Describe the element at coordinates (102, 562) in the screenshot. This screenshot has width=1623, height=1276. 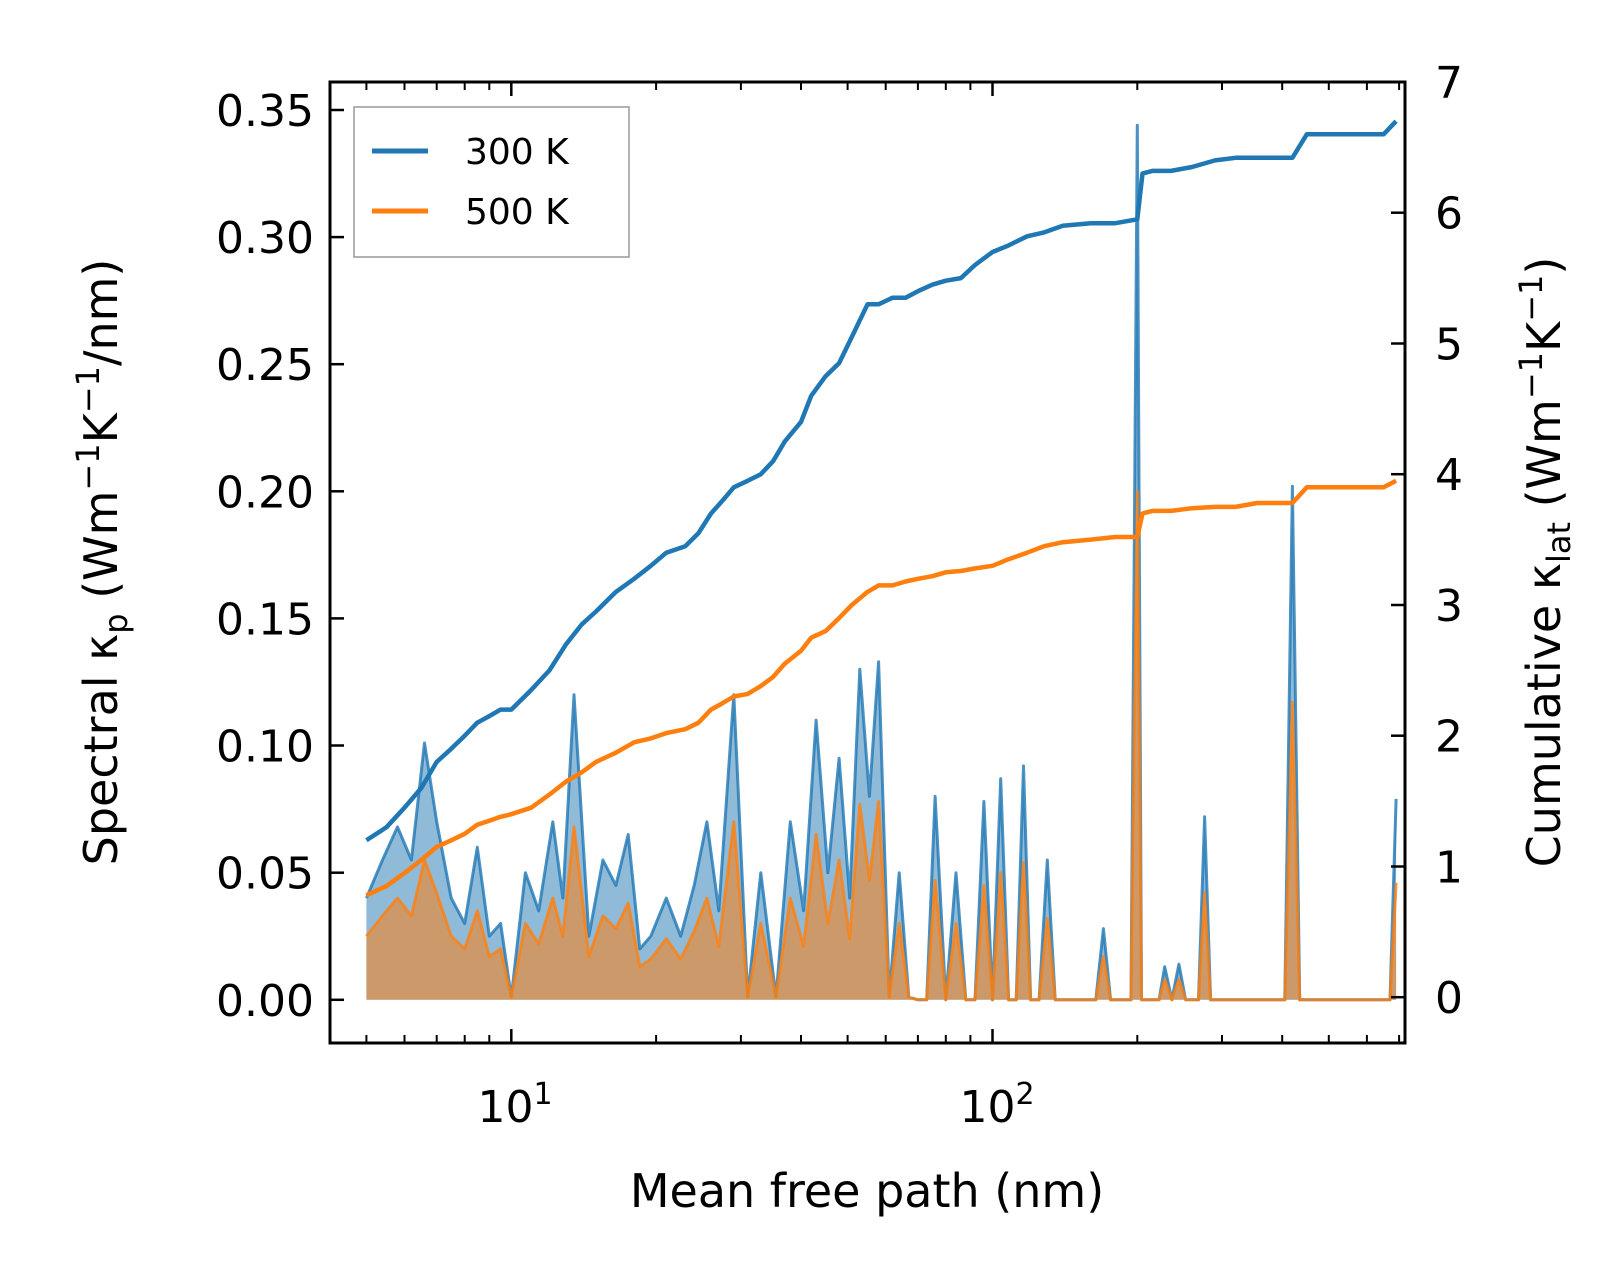
I see `y-axis-left-title: Spectral κp (Wm−1K−1/nm)` at that location.